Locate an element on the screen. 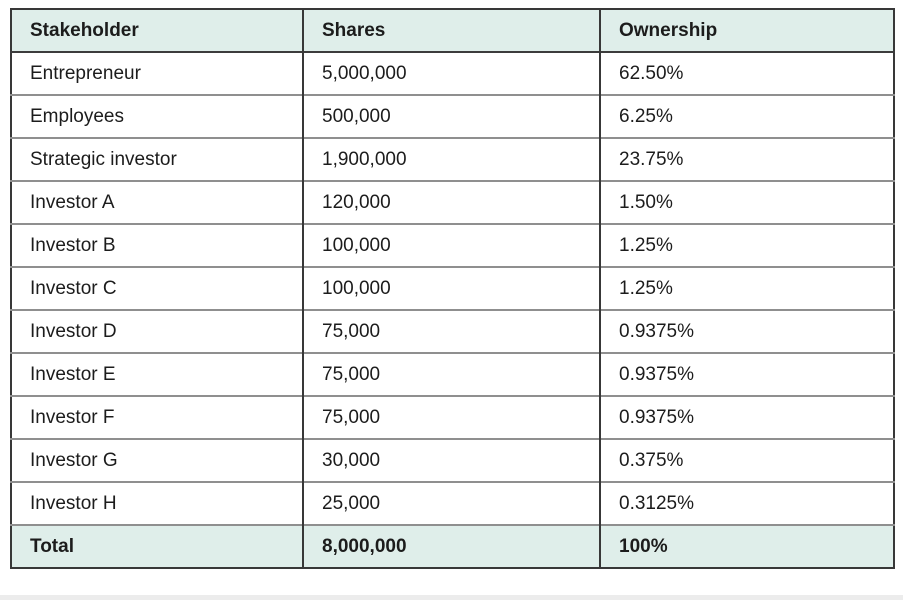  cell-ownership: 62.50% is located at coordinates (746, 73).